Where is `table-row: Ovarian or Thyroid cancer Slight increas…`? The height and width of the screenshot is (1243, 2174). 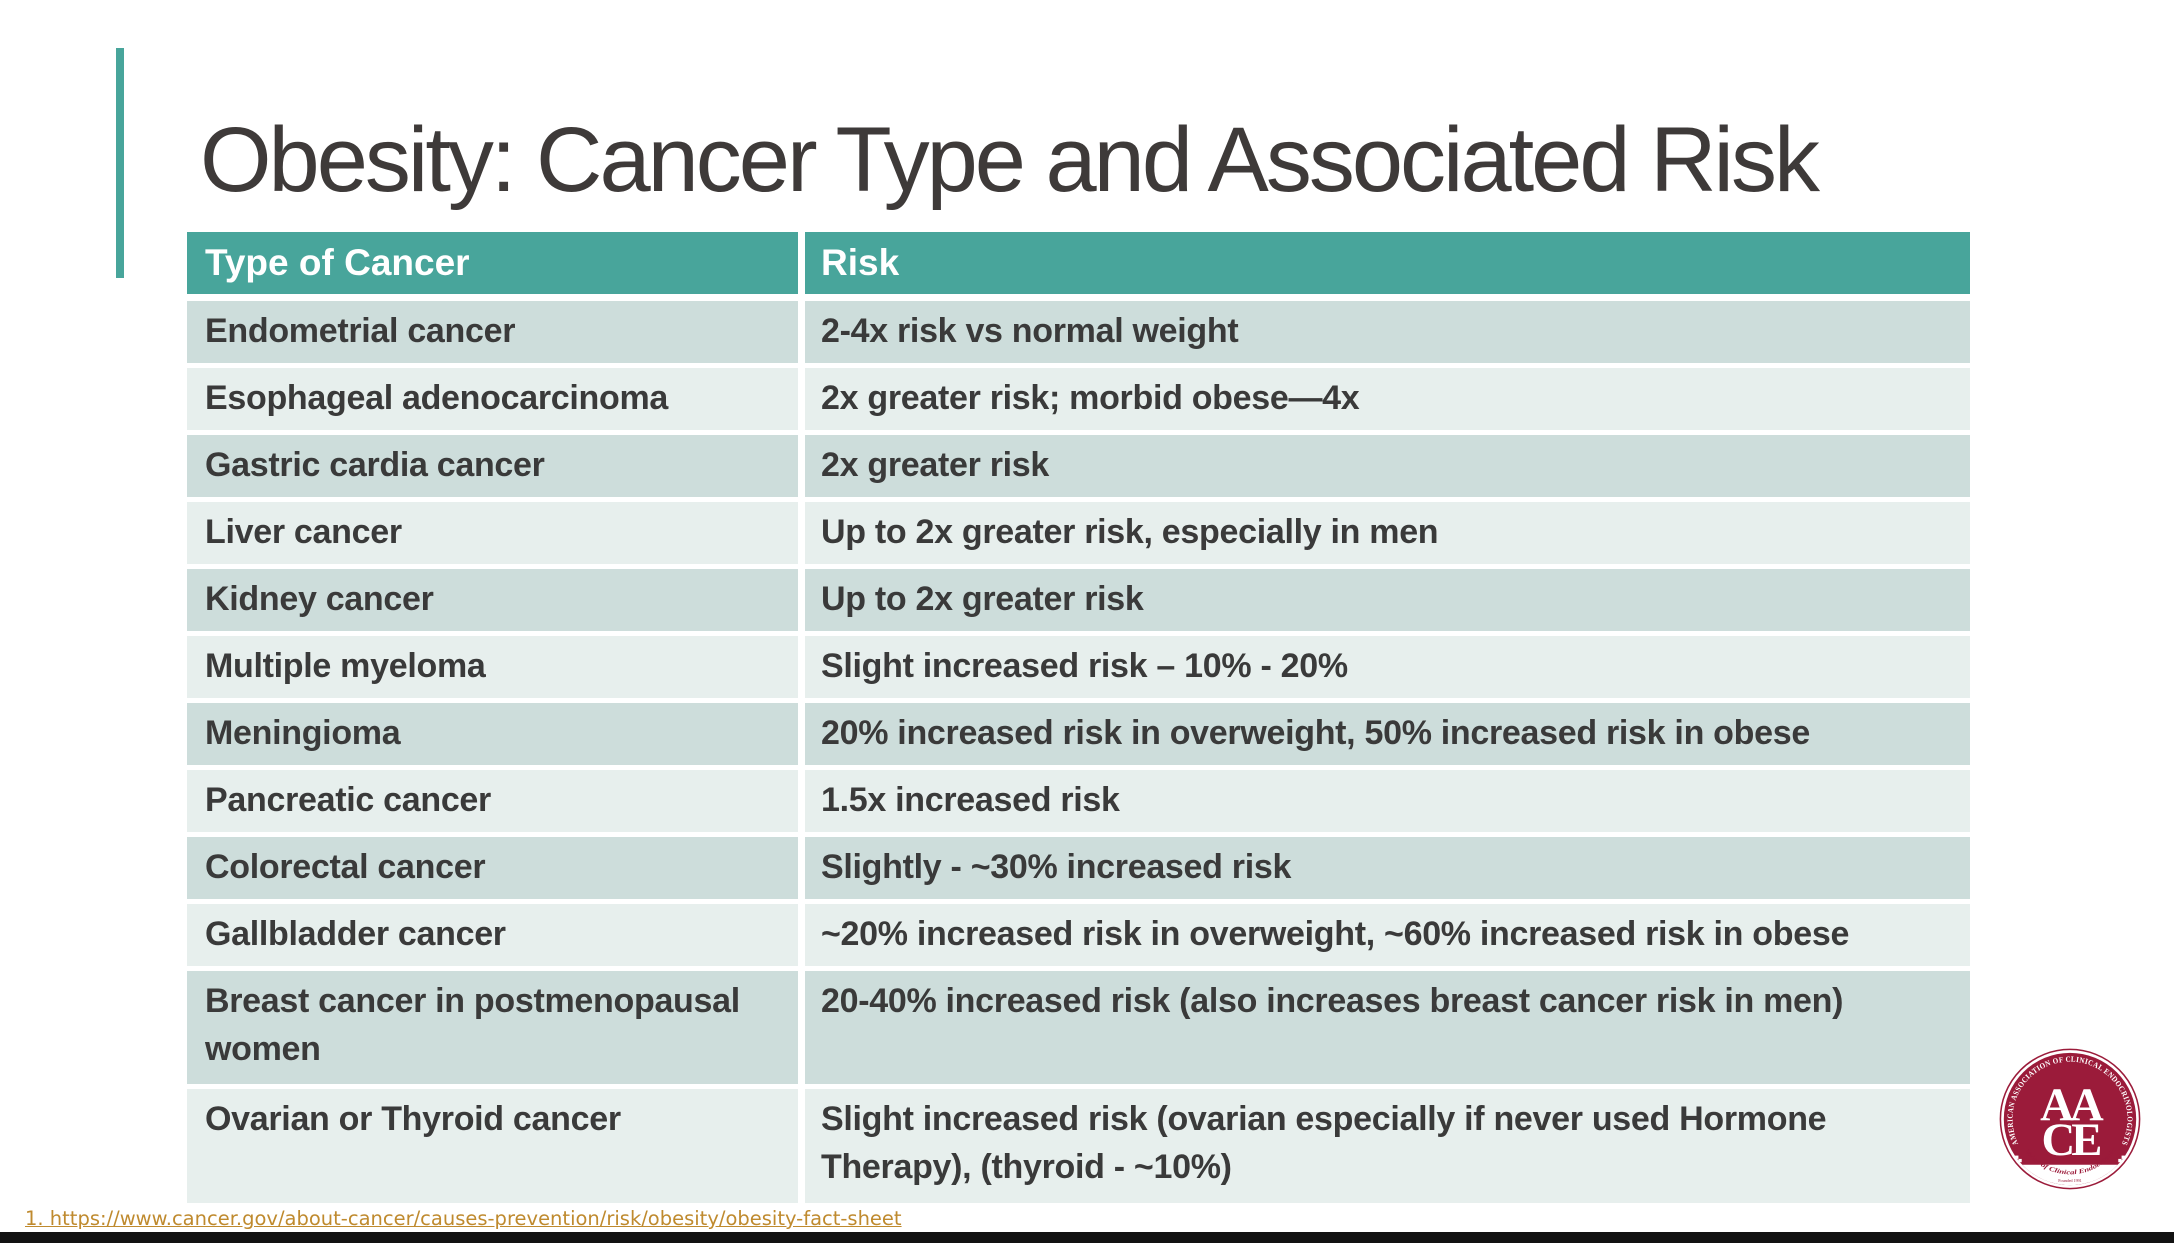 table-row: Ovarian or Thyroid cancer Slight increas… is located at coordinates (1078, 1146).